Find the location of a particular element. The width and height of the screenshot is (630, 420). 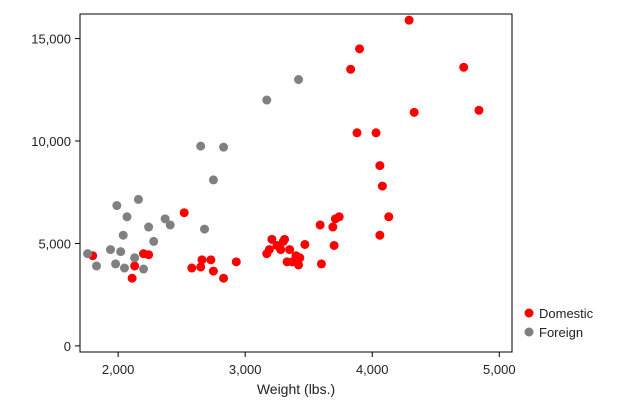

x-tick-label: 4,000 is located at coordinates (372, 369).